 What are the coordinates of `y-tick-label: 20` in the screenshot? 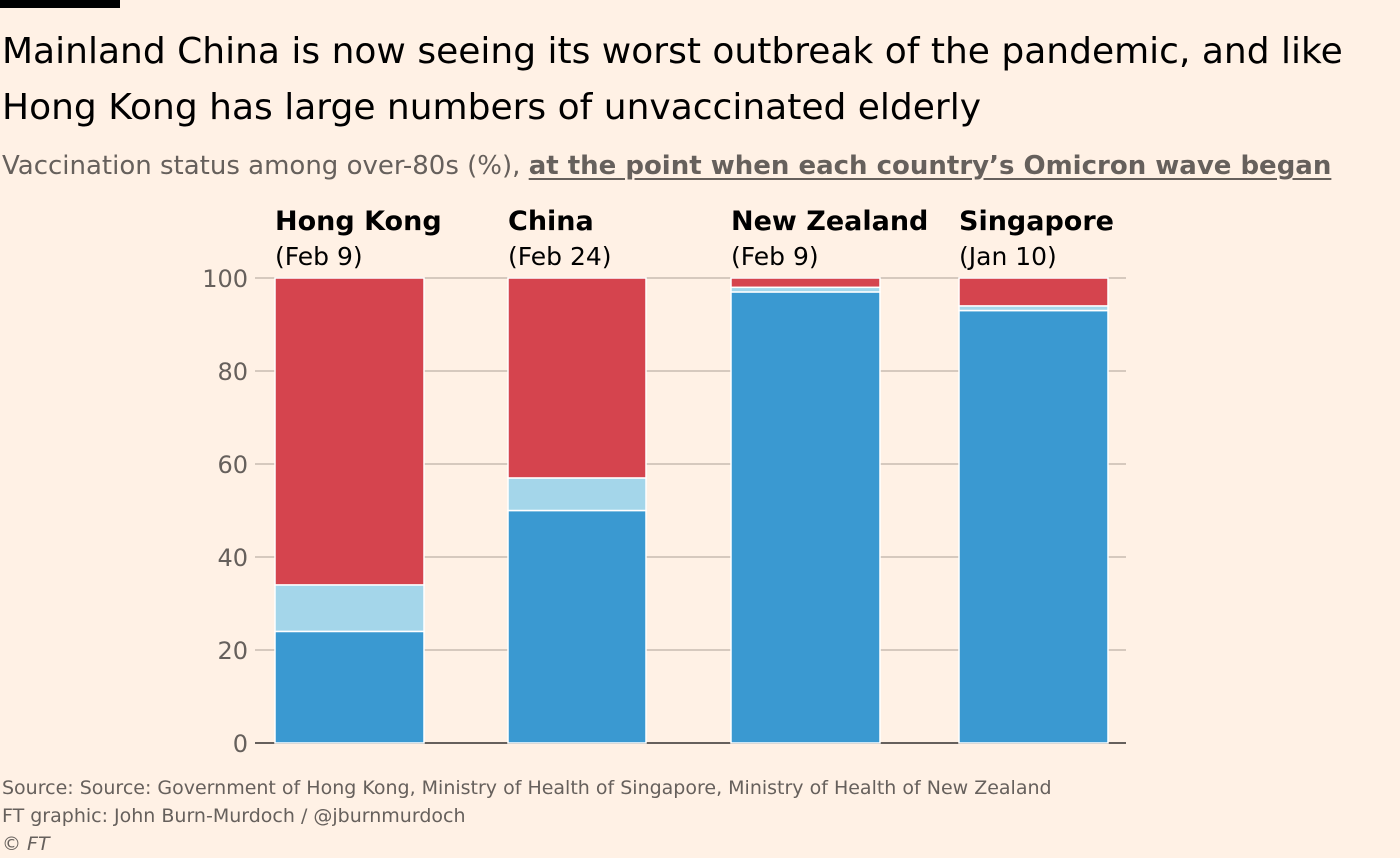 It's located at (232, 651).